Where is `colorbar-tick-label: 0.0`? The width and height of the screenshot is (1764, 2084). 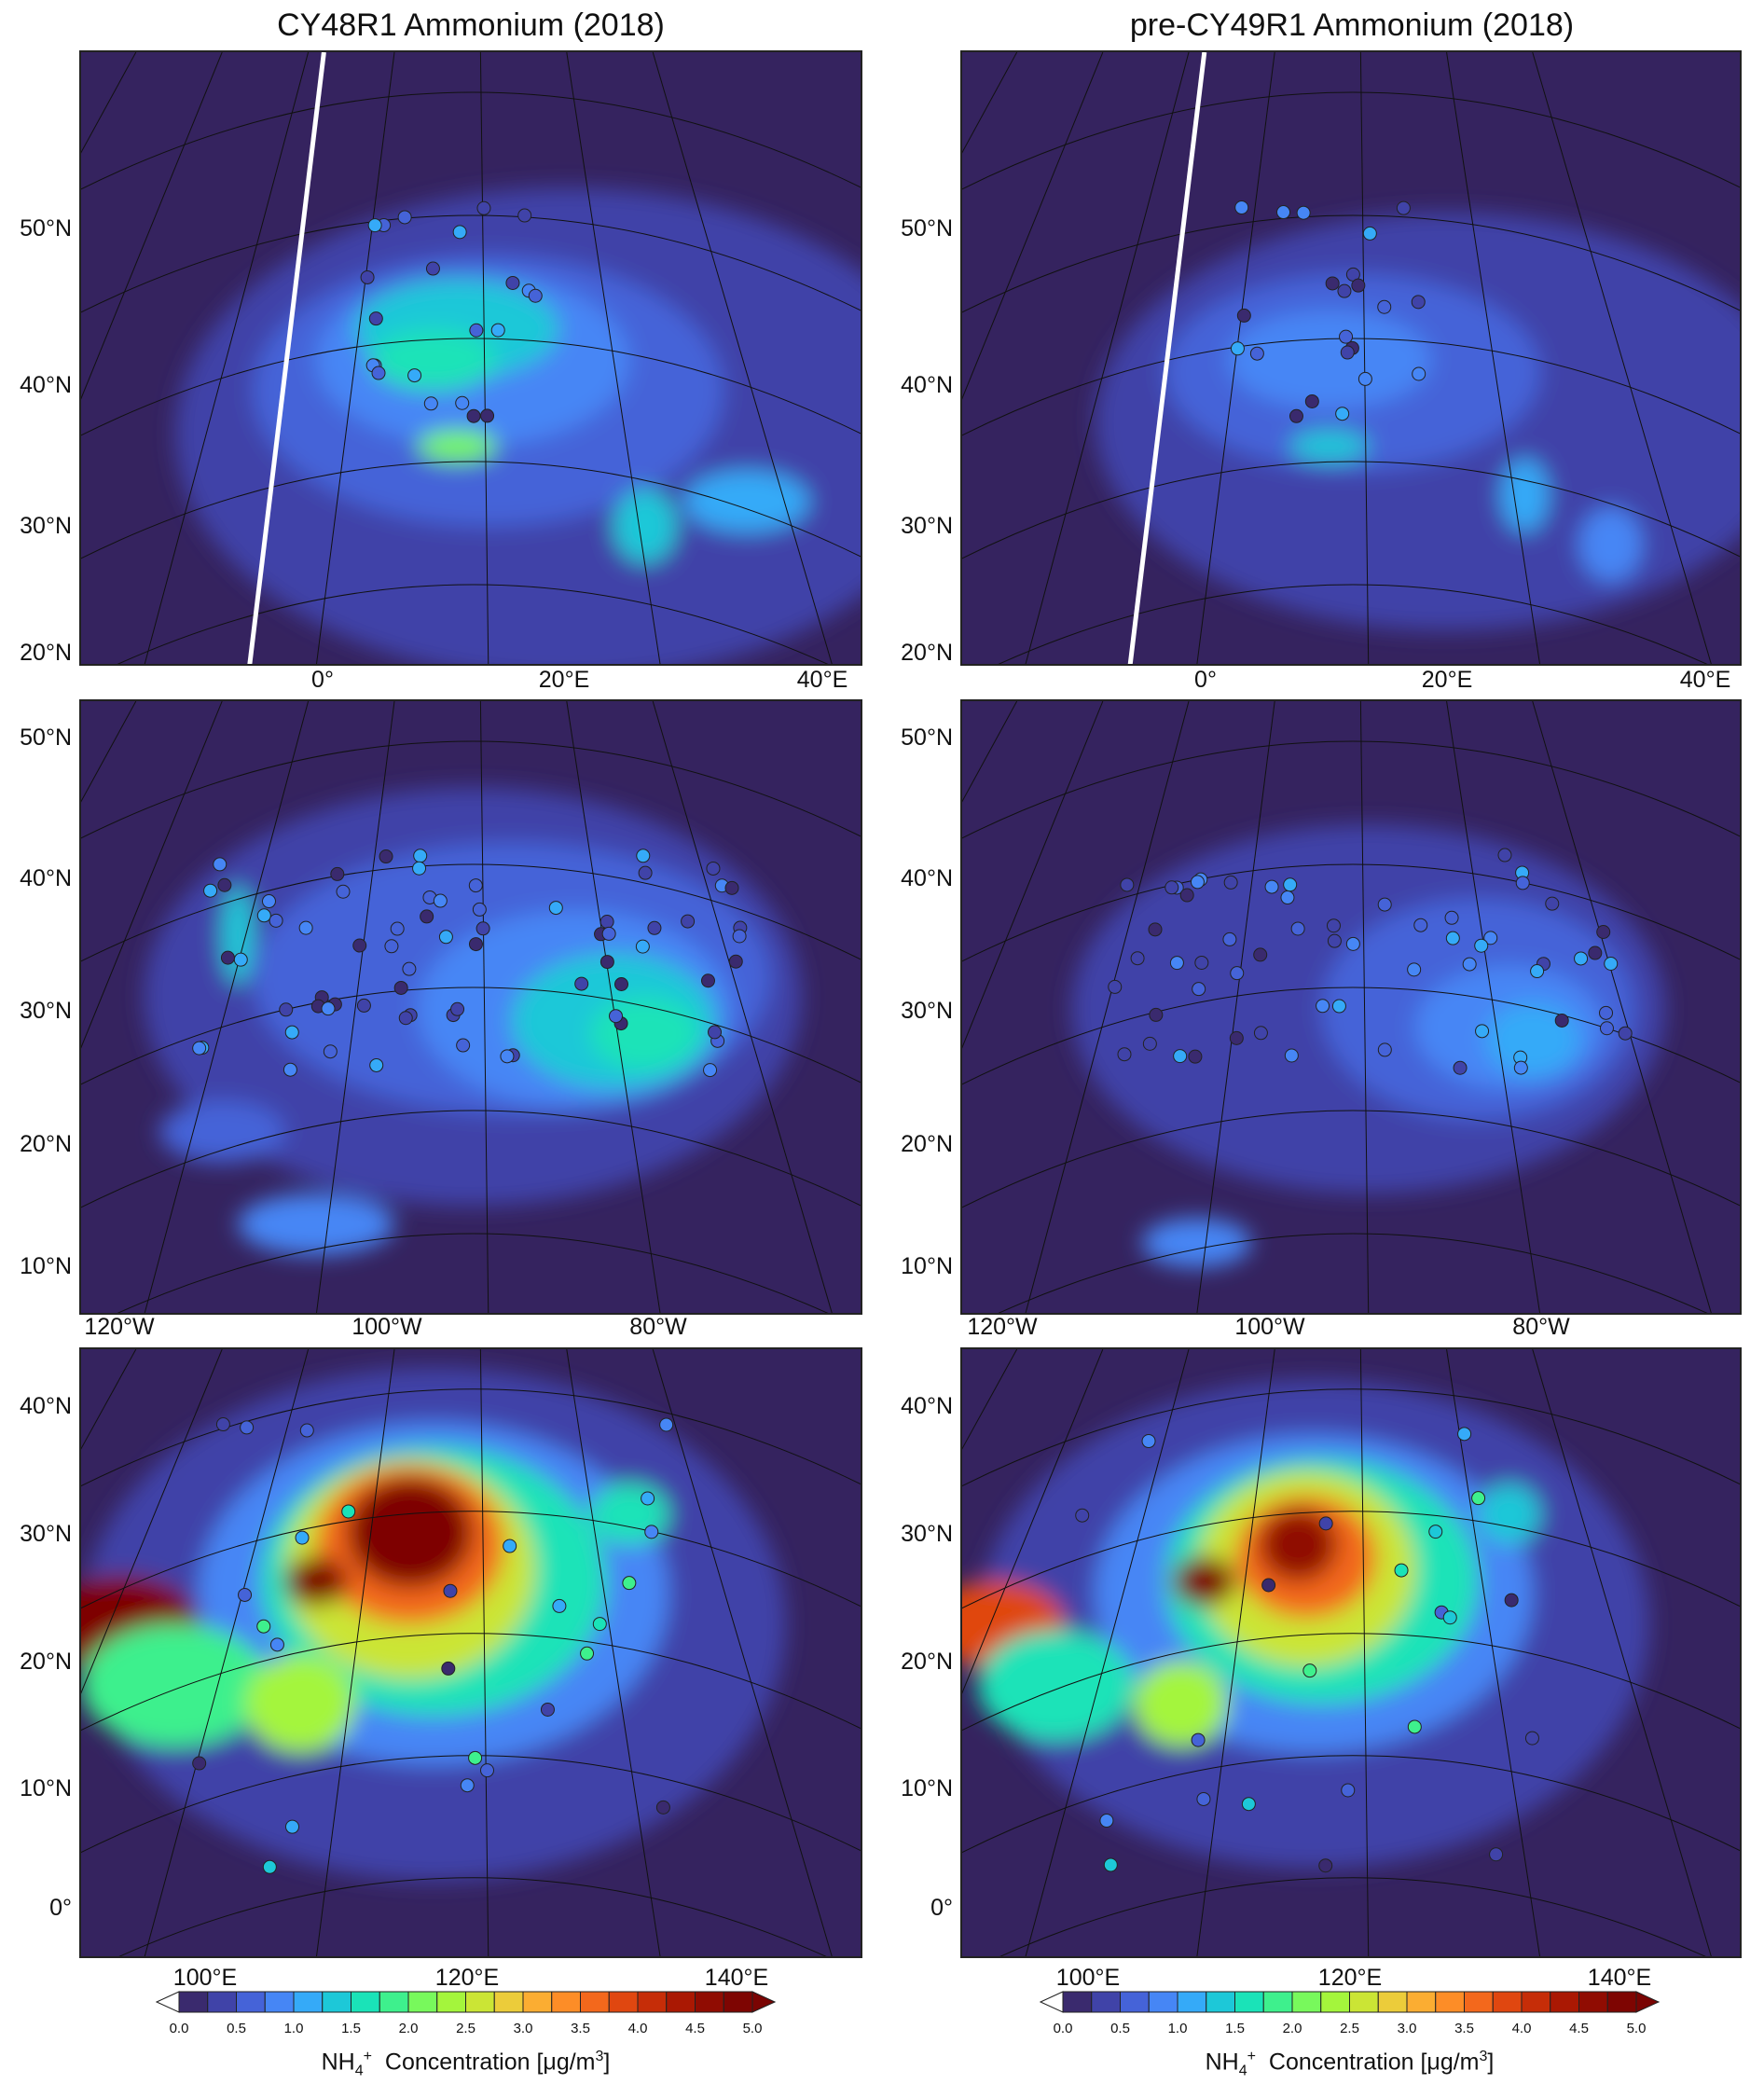 colorbar-tick-label: 0.0 is located at coordinates (179, 2028).